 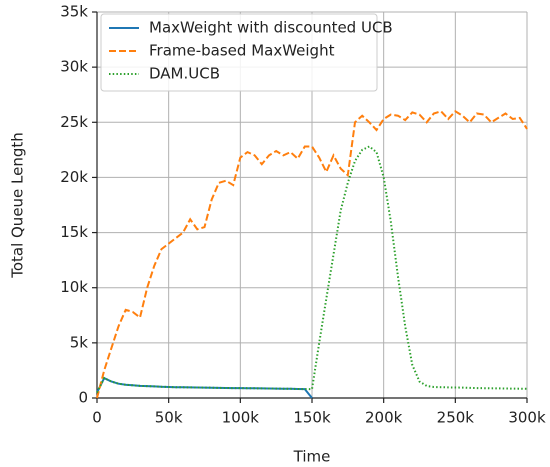 I want to click on x-tick-label: 250k, so click(x=456, y=418).